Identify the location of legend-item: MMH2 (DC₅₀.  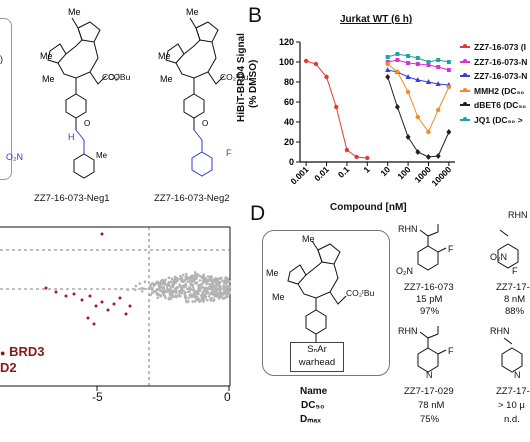
(495, 91).